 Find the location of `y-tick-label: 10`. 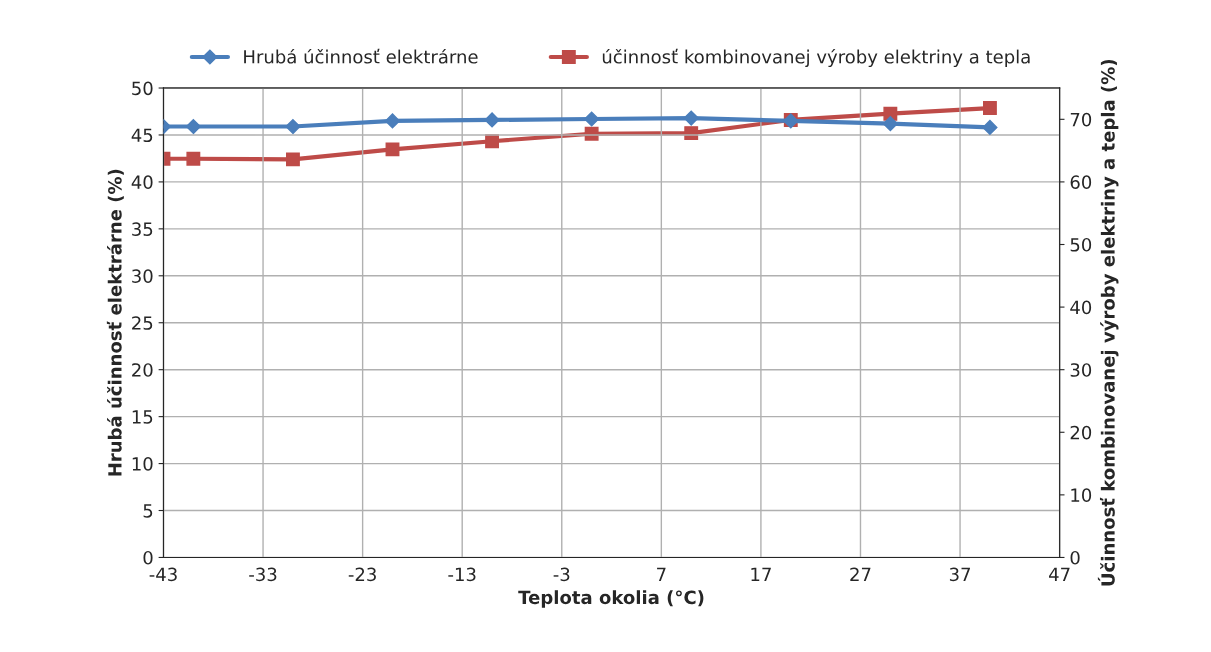

y-tick-label: 10 is located at coordinates (142, 464).